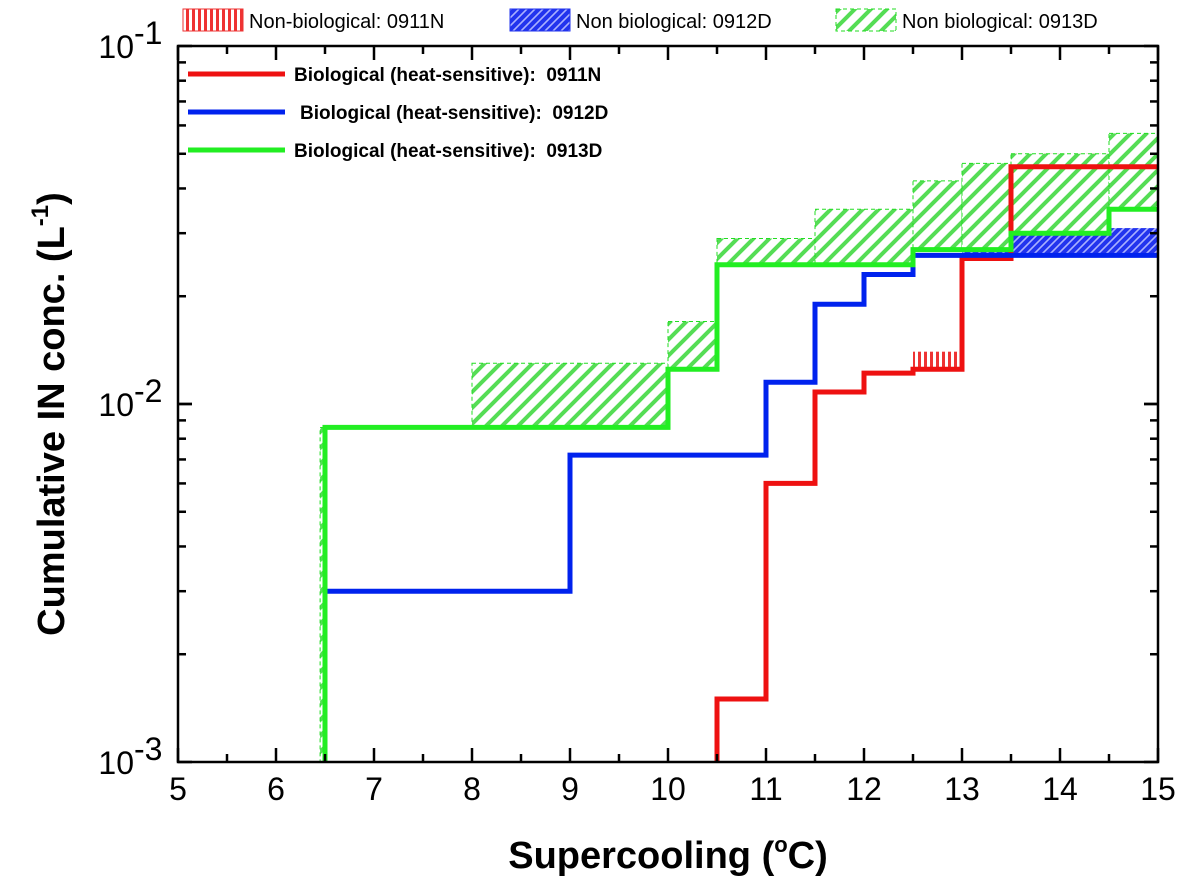 Image resolution: width=1193 pixels, height=886 pixels. I want to click on x-tick-label: 9, so click(570, 789).